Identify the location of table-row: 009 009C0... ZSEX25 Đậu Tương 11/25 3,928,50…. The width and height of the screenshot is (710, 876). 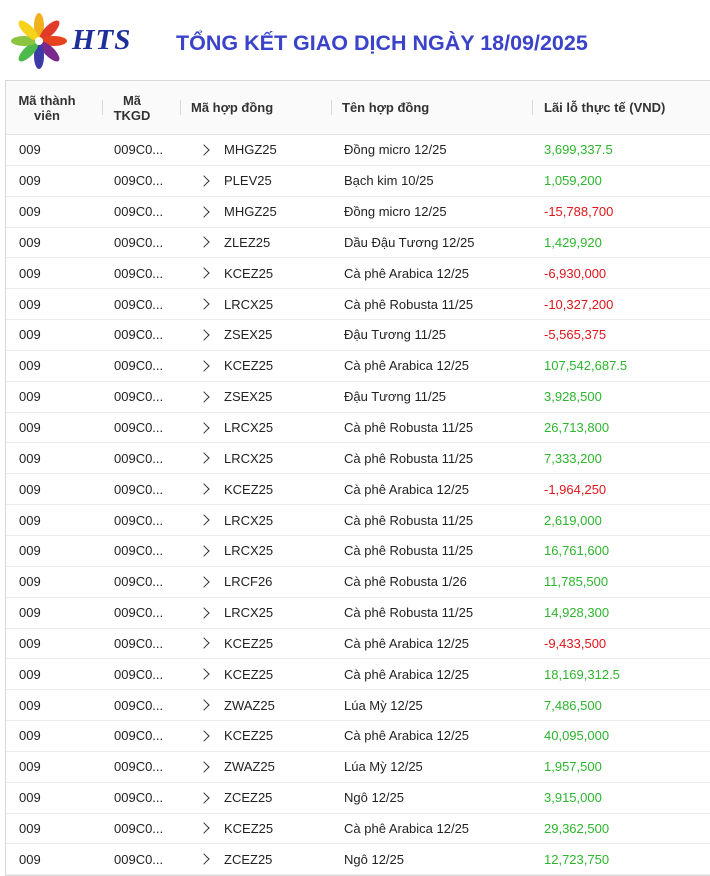
(358, 397).